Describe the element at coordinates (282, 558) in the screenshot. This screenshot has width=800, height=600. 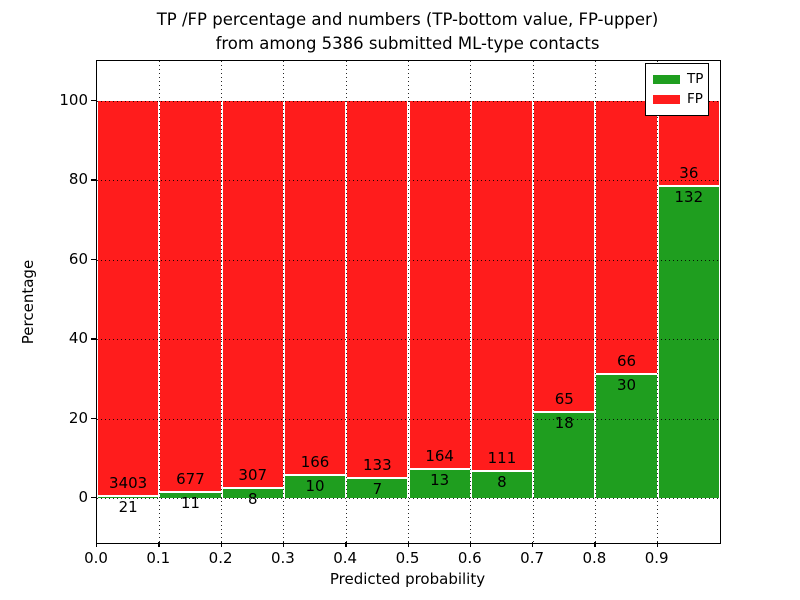
I see `x-tick-label: 0.3` at that location.